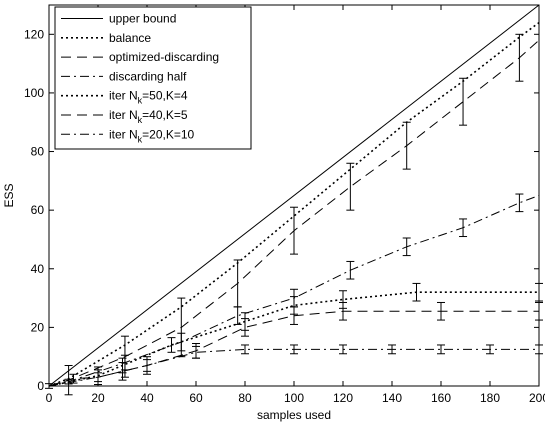 This screenshot has height=430, width=545. What do you see at coordinates (165, 115) in the screenshot?
I see `legend-label-rest: =40,K=5` at bounding box center [165, 115].